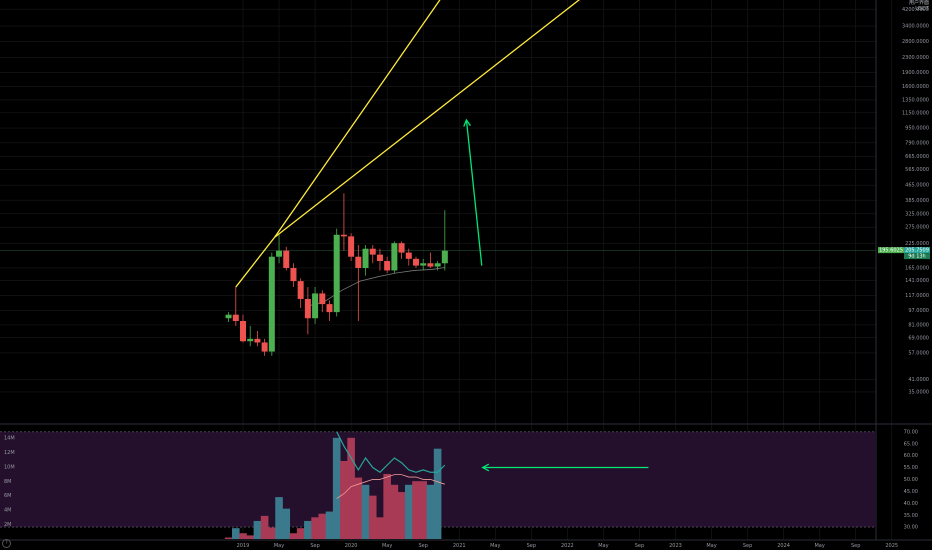  I want to click on price-tick-label: 665.0000, so click(917, 157).